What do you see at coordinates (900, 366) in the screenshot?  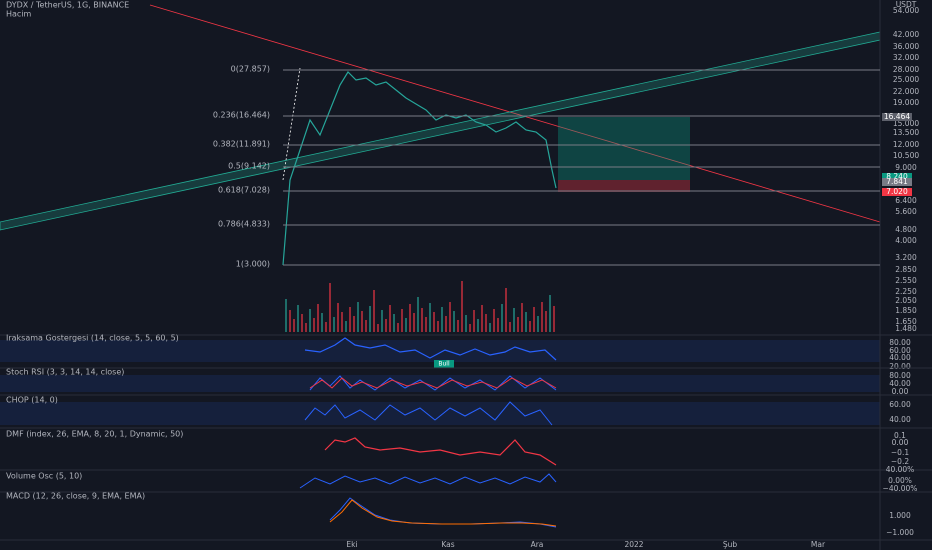 I see `pane-axis-label: 20.00` at bounding box center [900, 366].